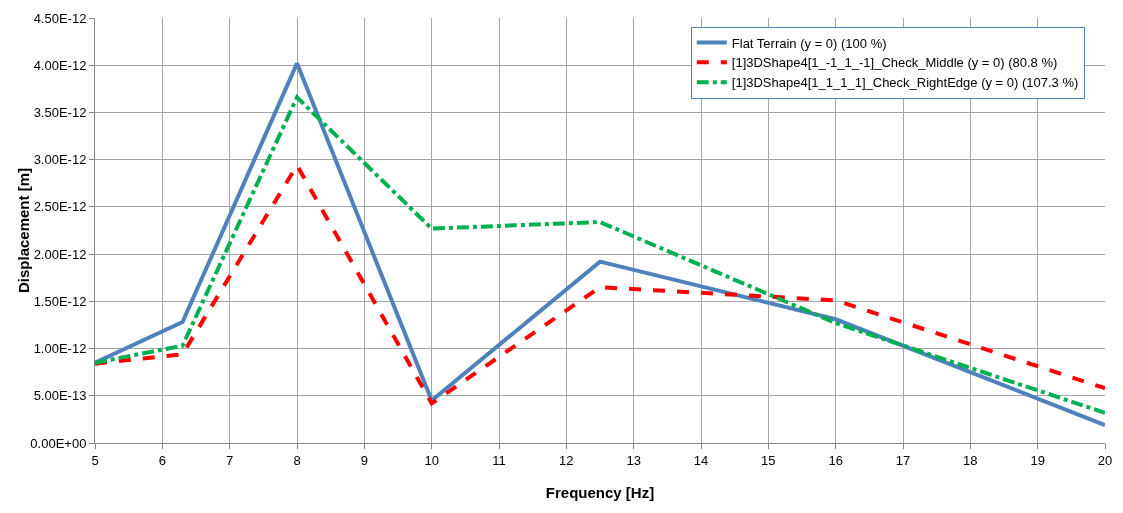 This screenshot has height=513, width=1123. Describe the element at coordinates (60, 254) in the screenshot. I see `y-tick-label: 2.00E-12` at that location.